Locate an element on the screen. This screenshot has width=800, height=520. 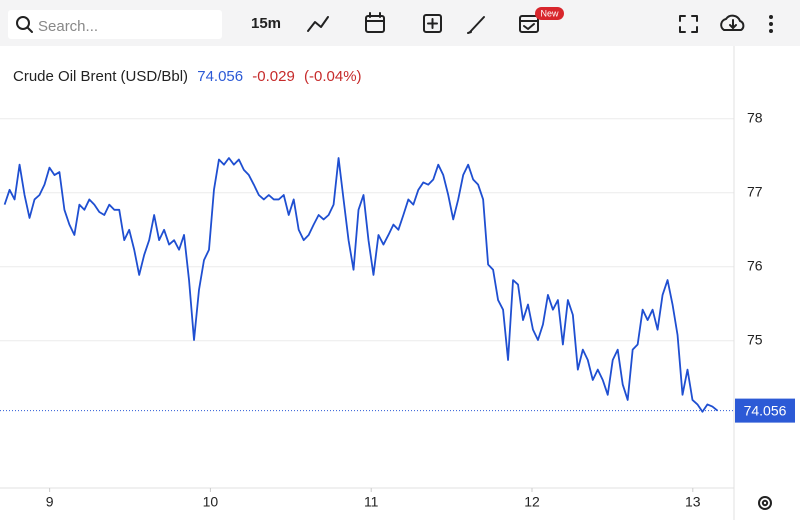
events-icon is located at coordinates (529, 24).